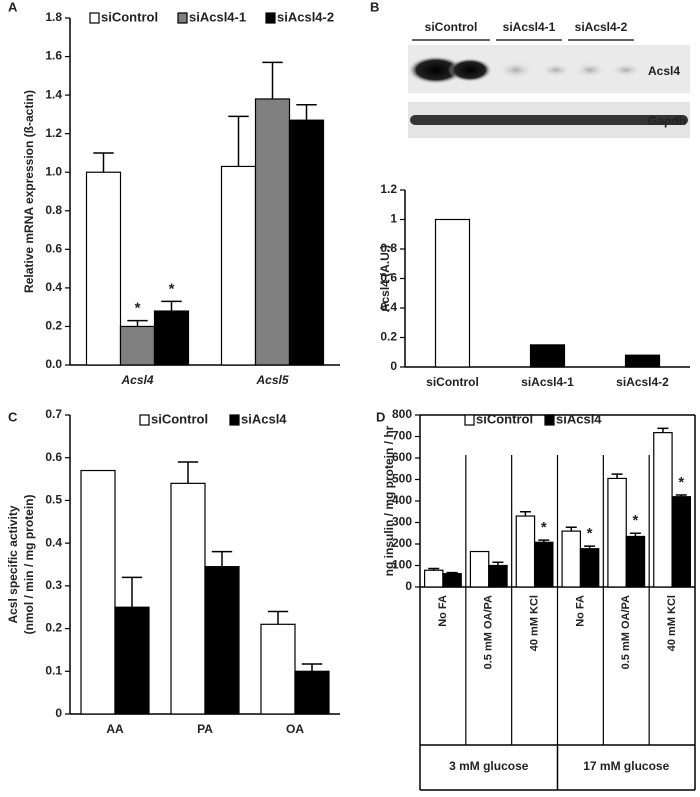 The height and width of the screenshot is (797, 700). I want to click on x-tick-label: AA, so click(115, 729).